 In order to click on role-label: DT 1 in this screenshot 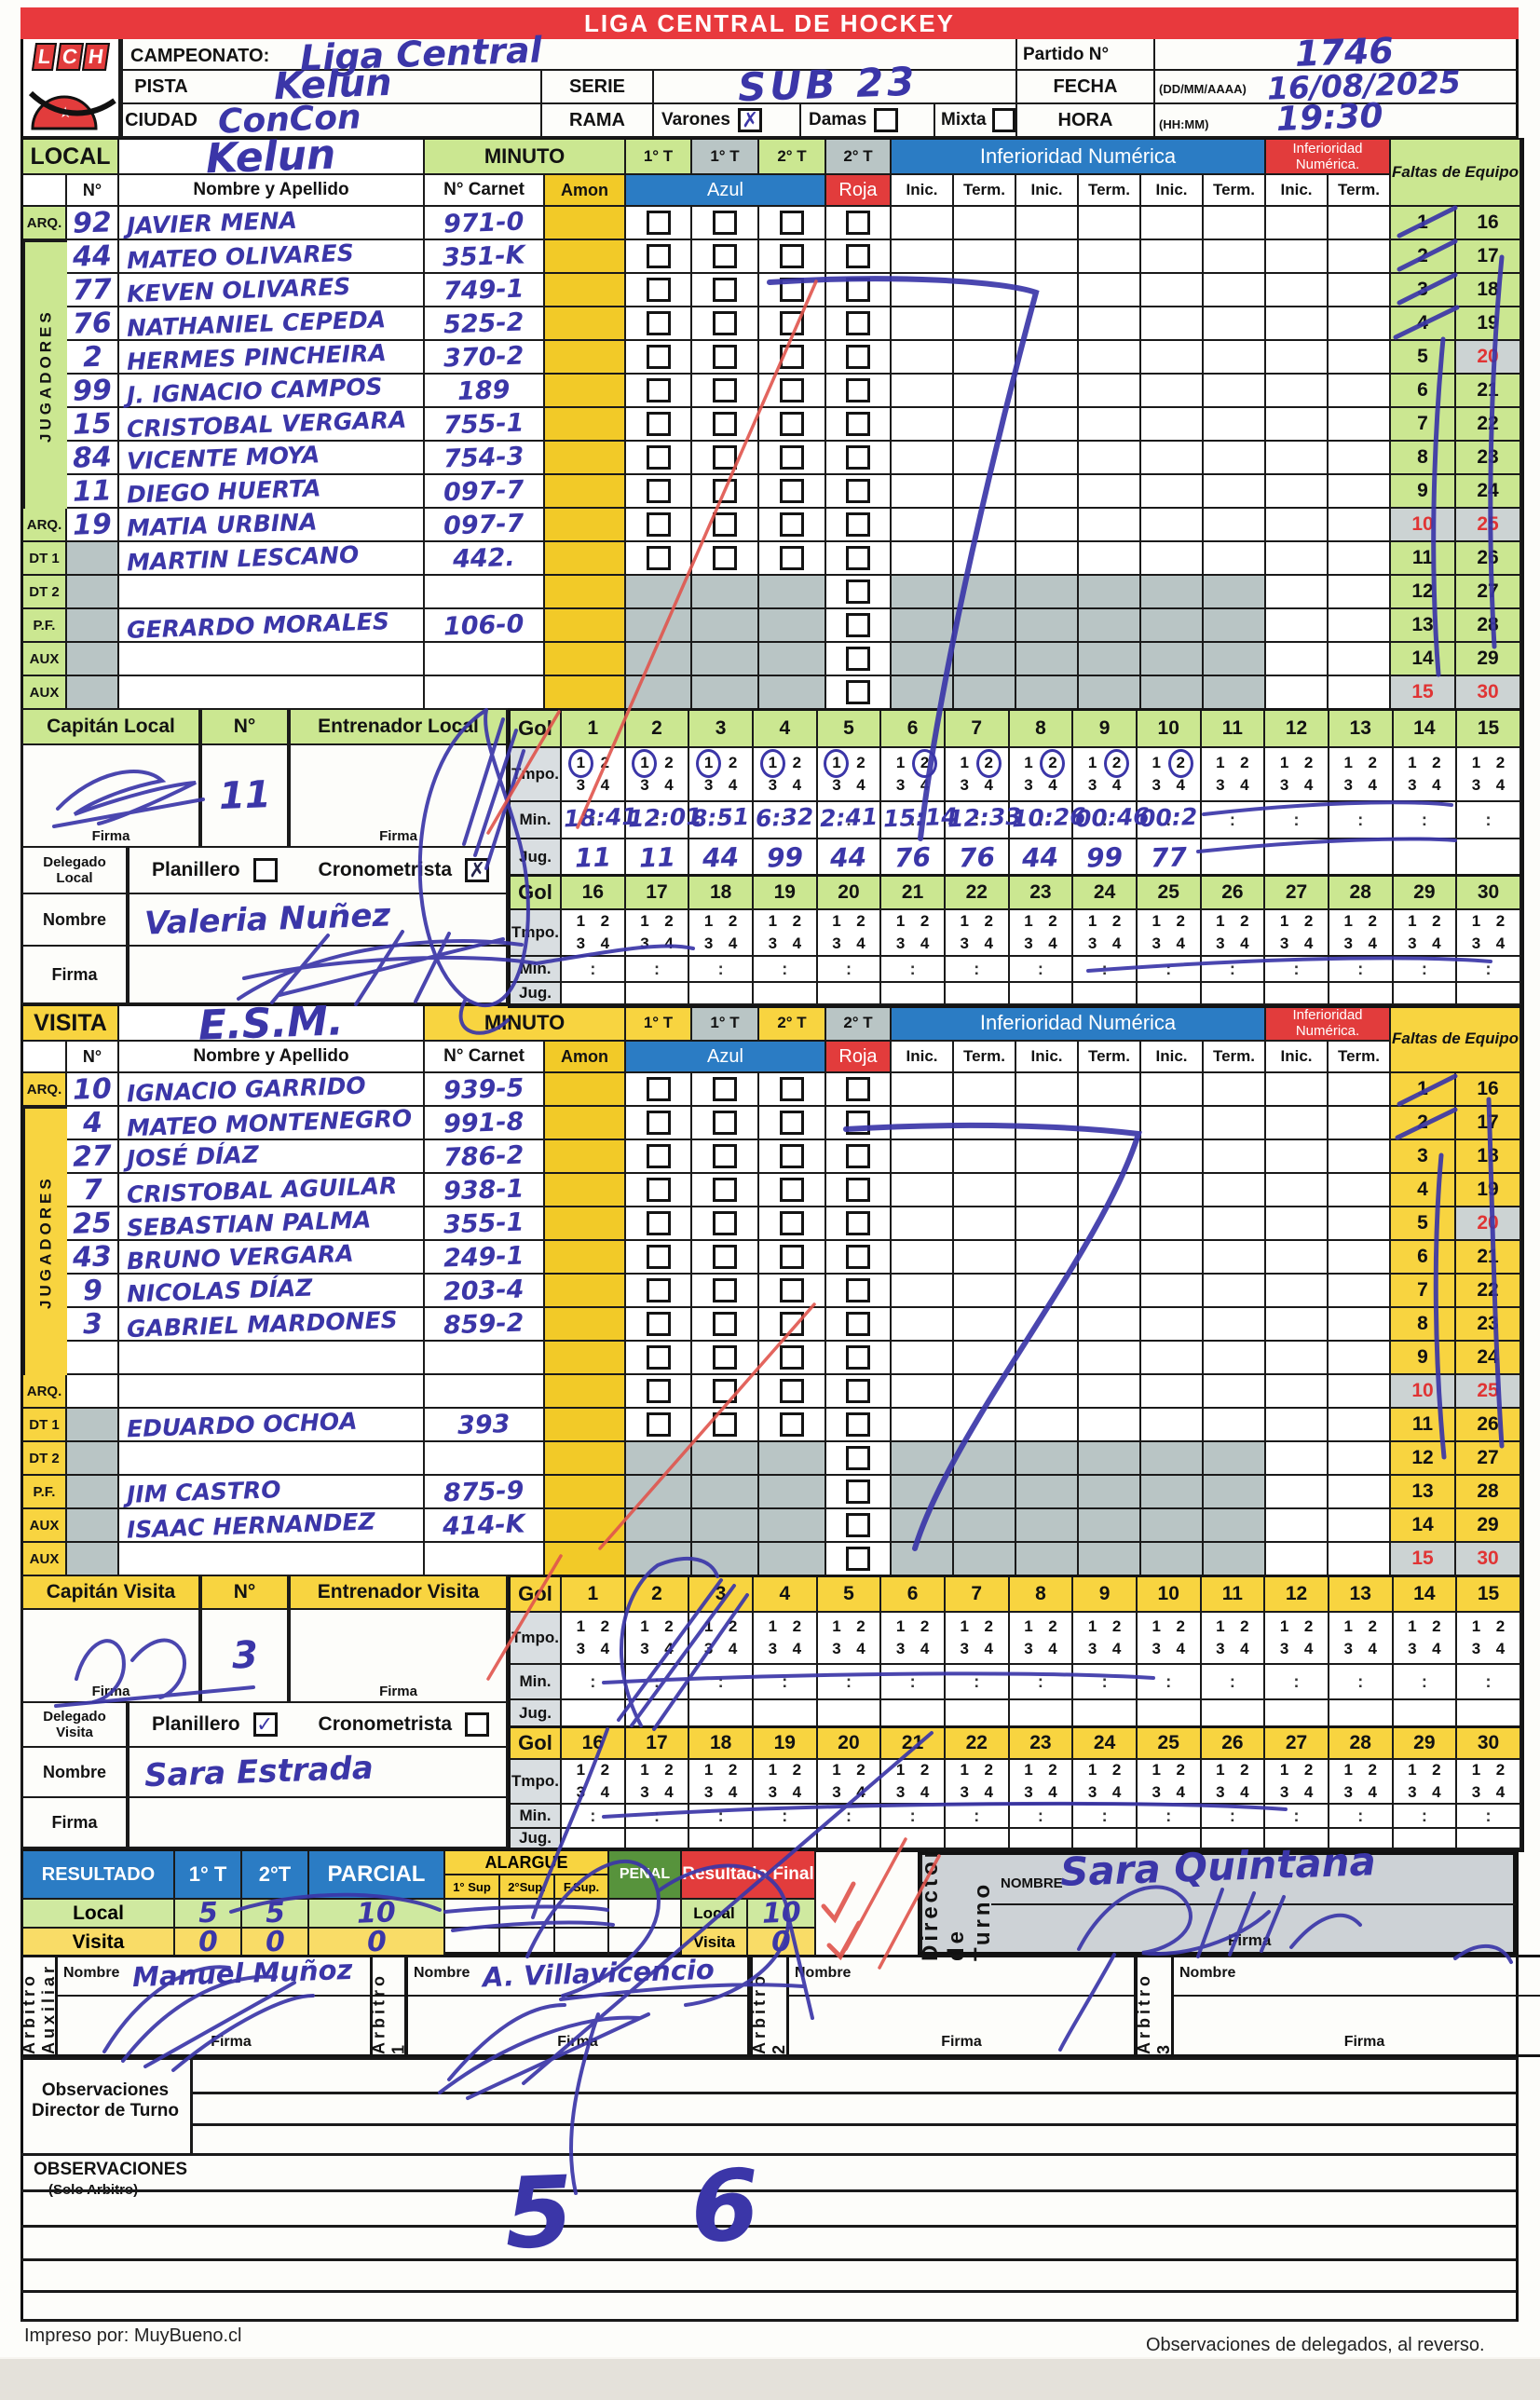, I will do `click(45, 1425)`.